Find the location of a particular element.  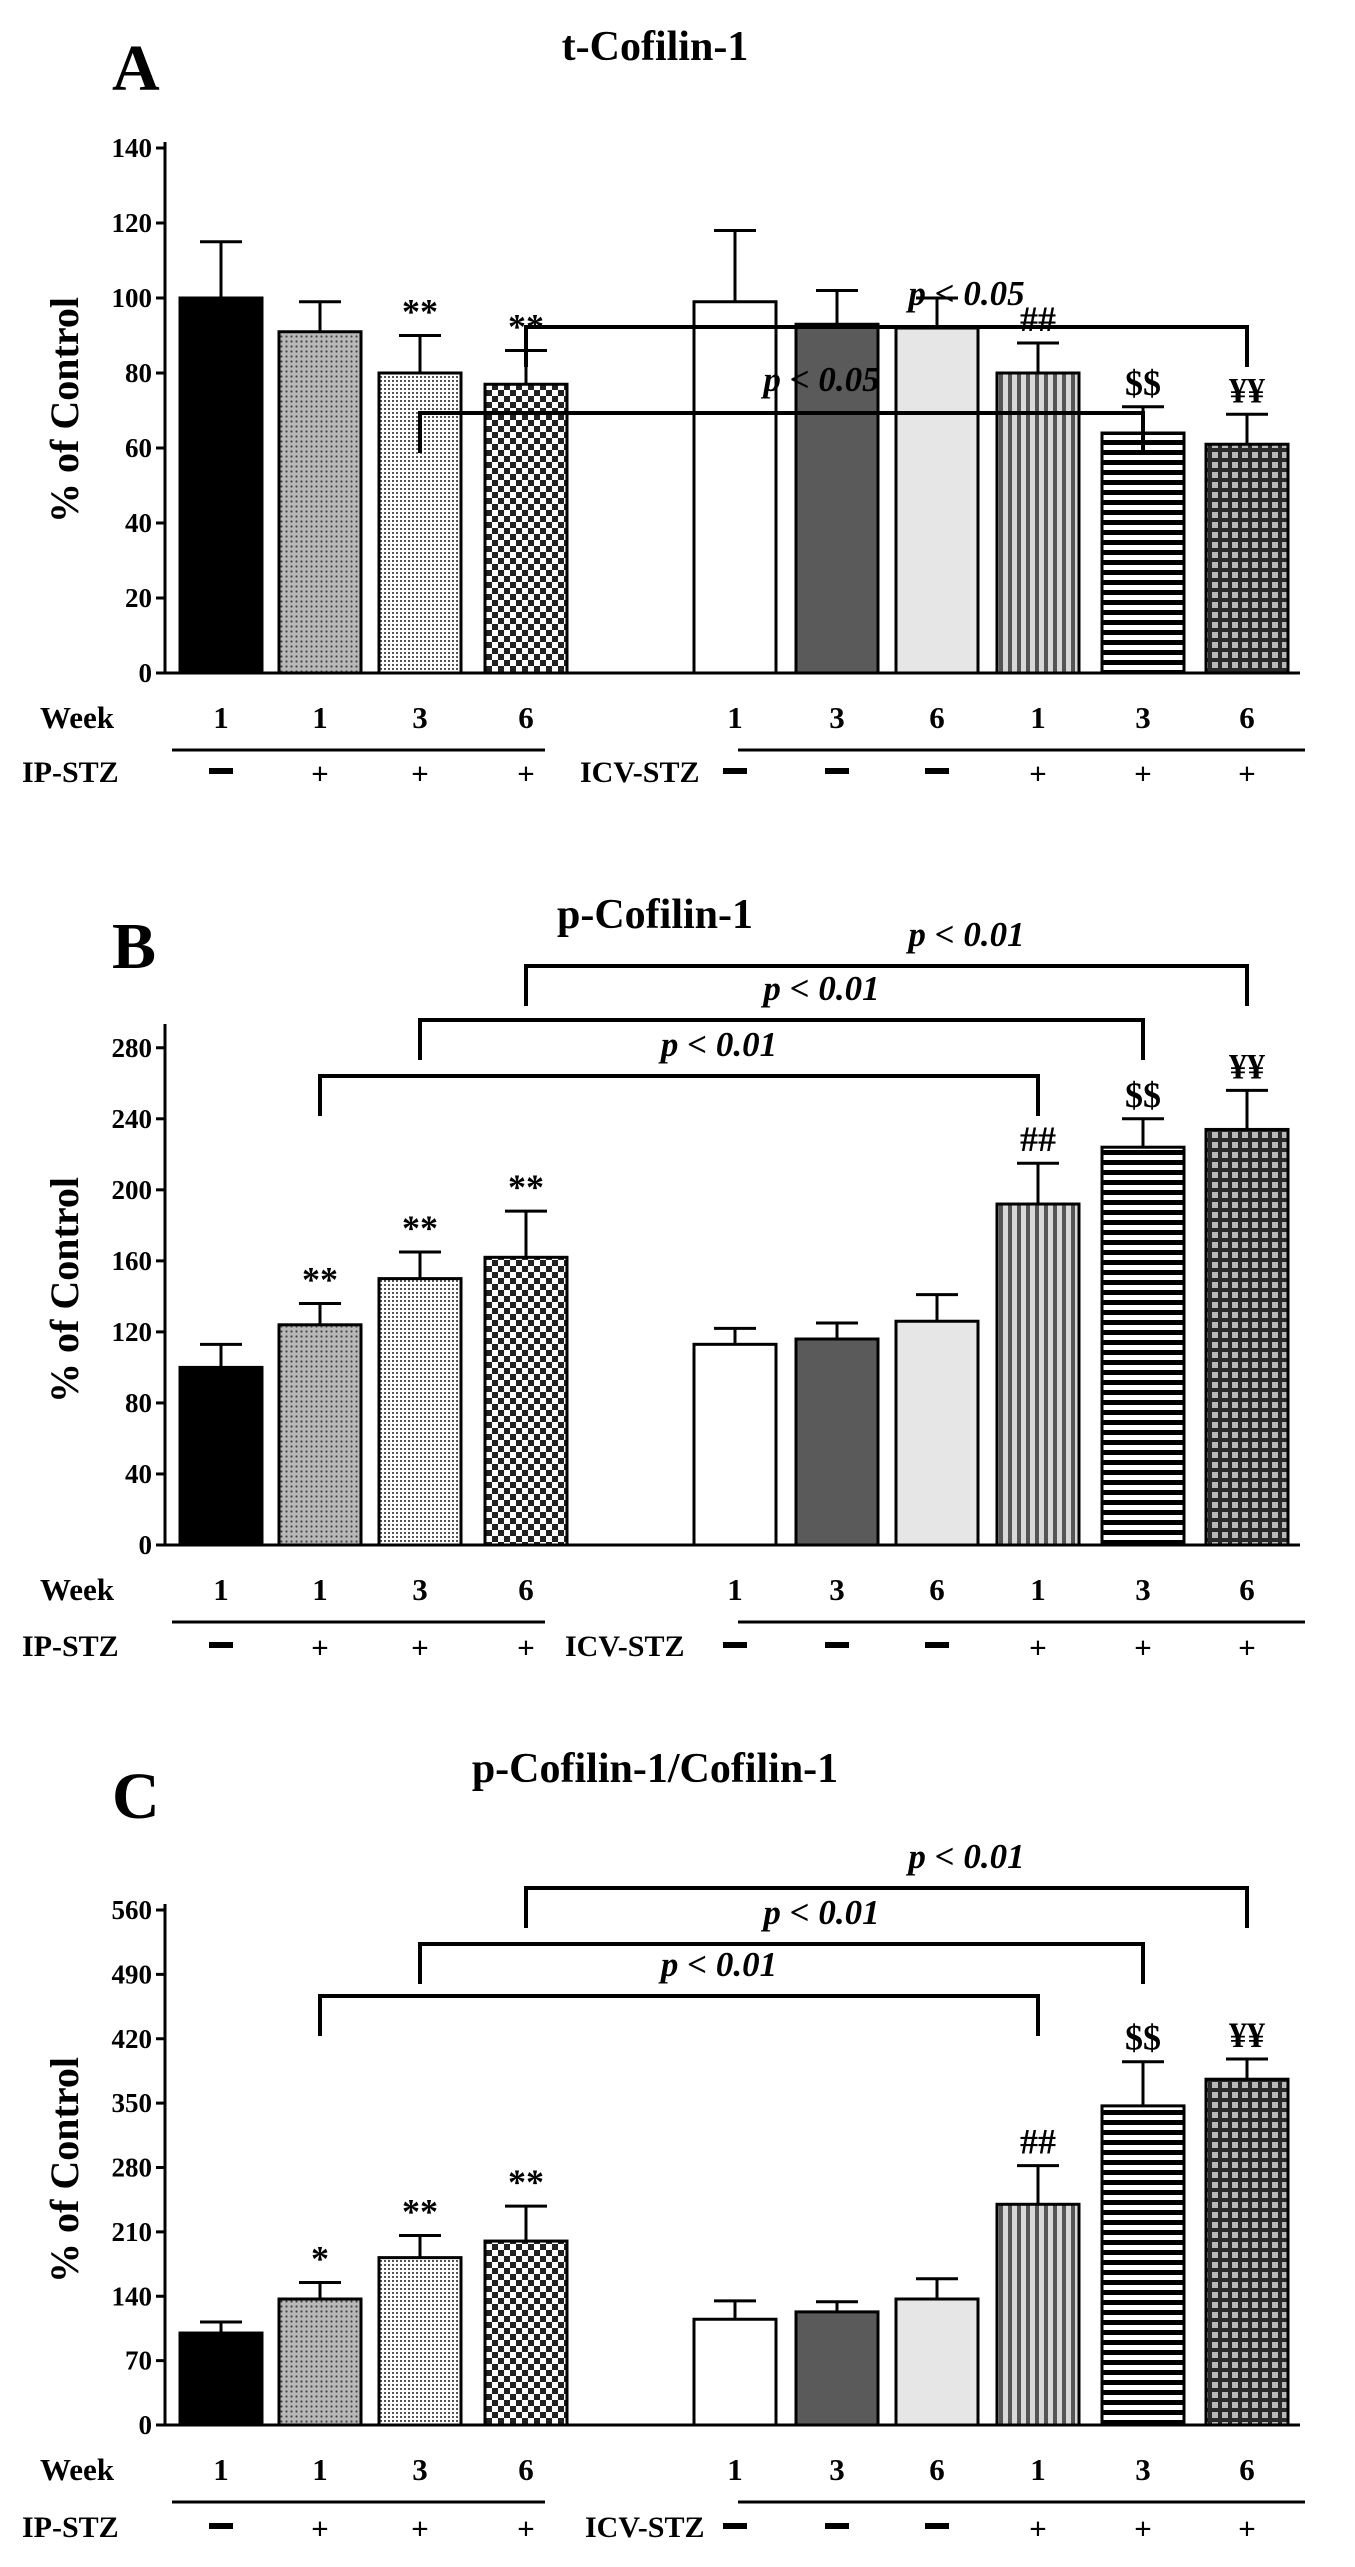

icv-stz-label: ICV-STZ is located at coordinates (644, 2527).